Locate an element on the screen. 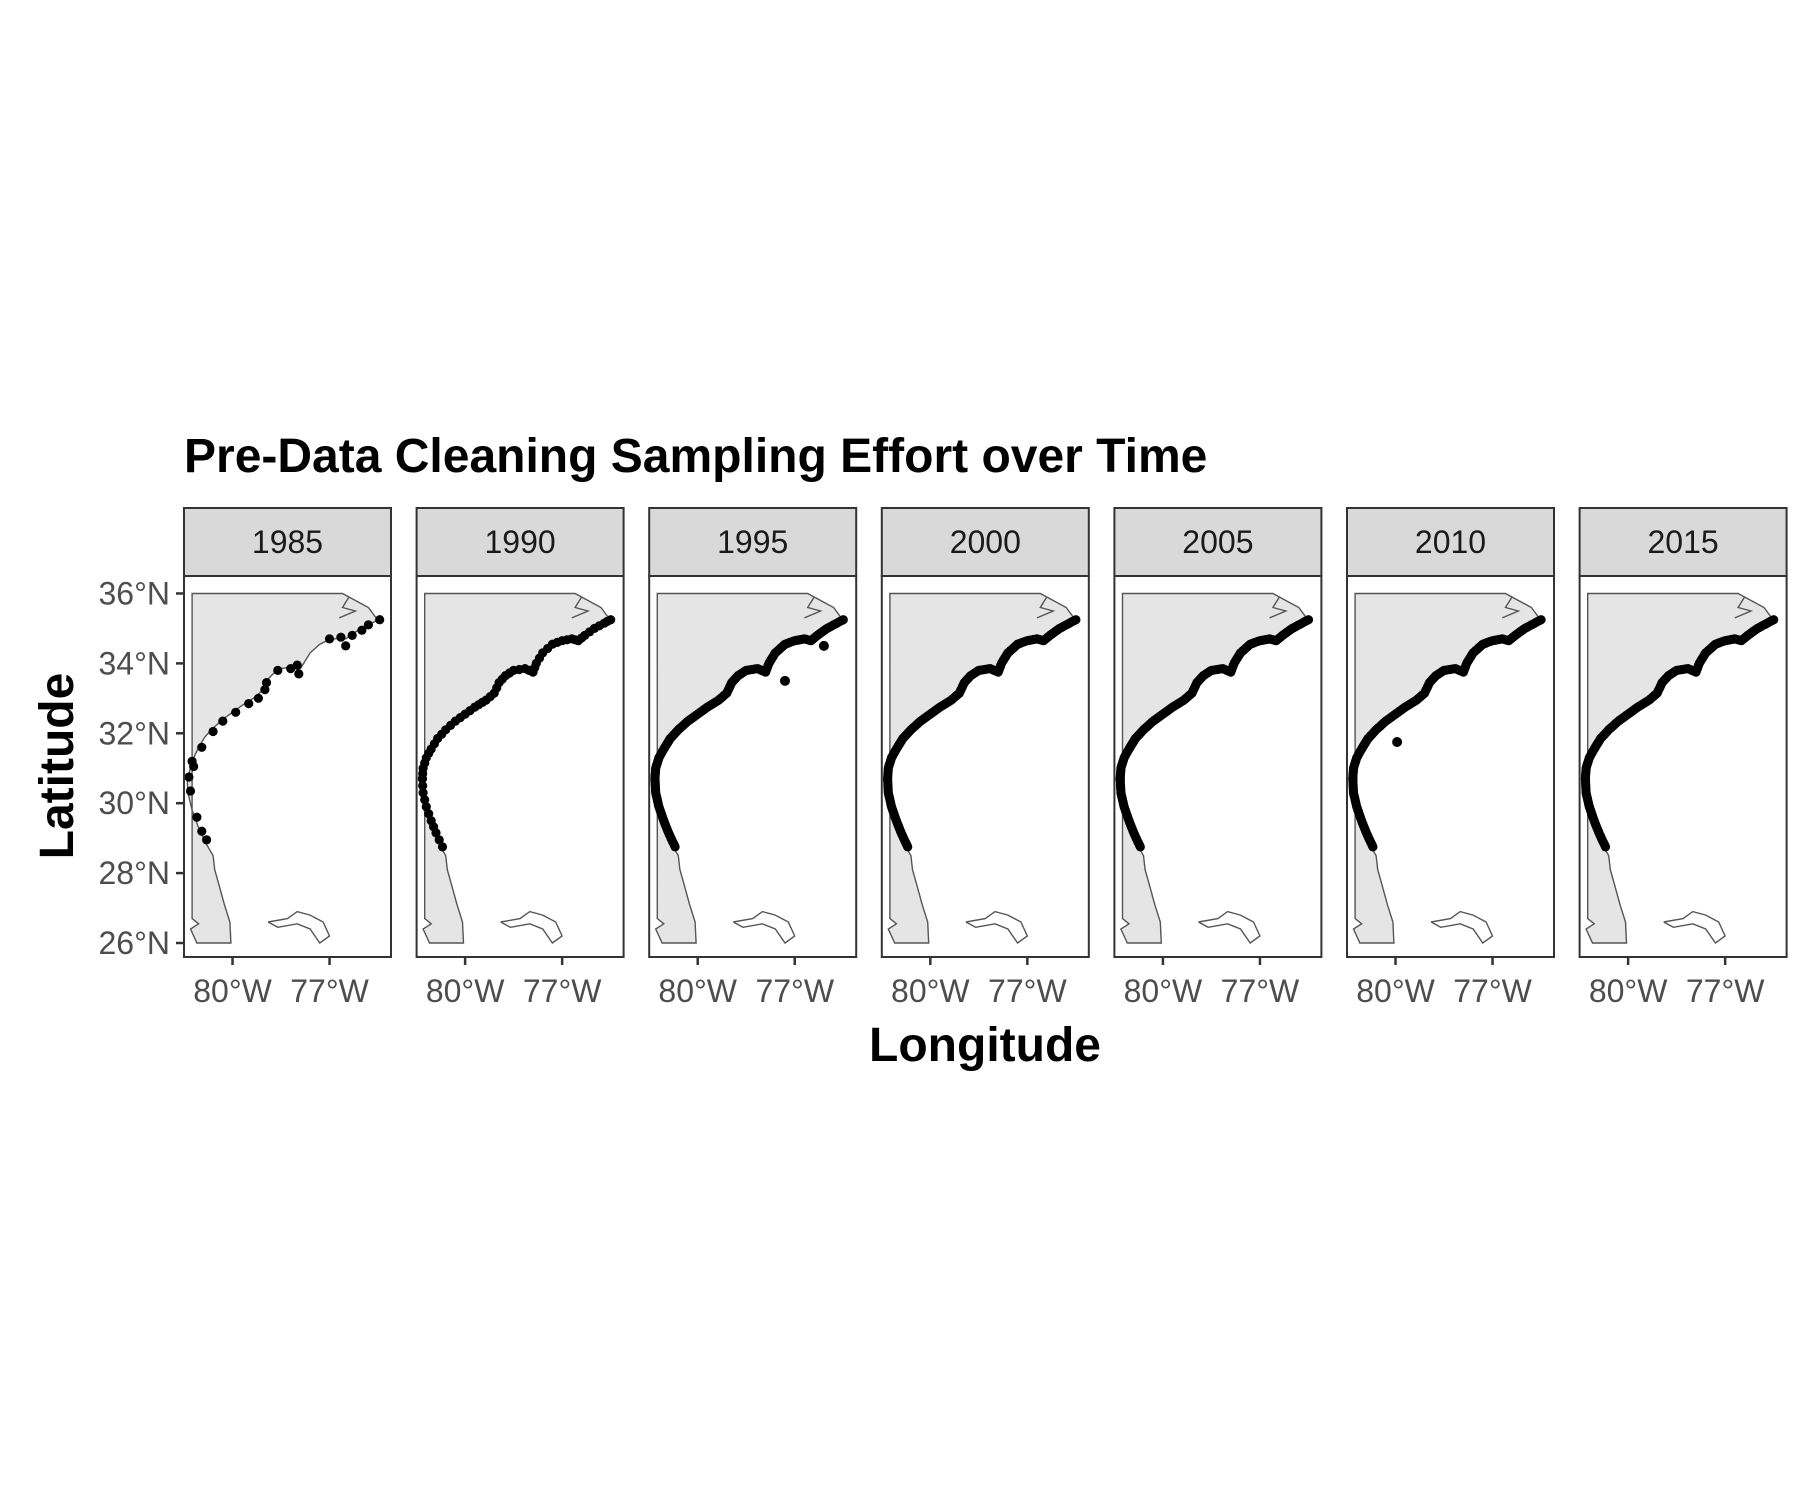  facet-strip-label: 2015 is located at coordinates (1683, 542).